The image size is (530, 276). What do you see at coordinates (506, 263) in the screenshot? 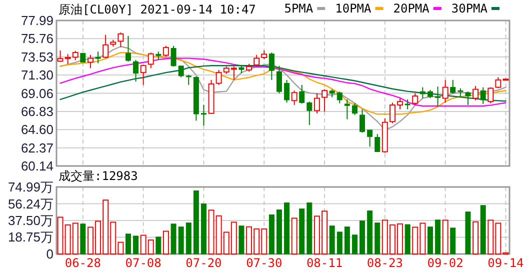
I see `x-tick-label: 09-14` at bounding box center [506, 263].